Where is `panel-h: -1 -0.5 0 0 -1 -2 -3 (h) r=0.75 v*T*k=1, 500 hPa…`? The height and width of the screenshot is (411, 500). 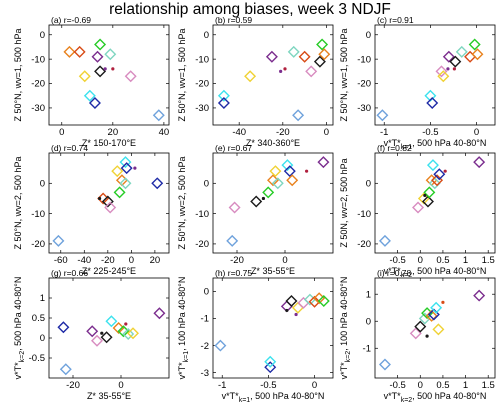
panel-h: -1 -0.5 0 0 -1 -2 -3 (h) r=0.75 v*T*k=1, 500 hPa… is located at coordinates (255, 336).